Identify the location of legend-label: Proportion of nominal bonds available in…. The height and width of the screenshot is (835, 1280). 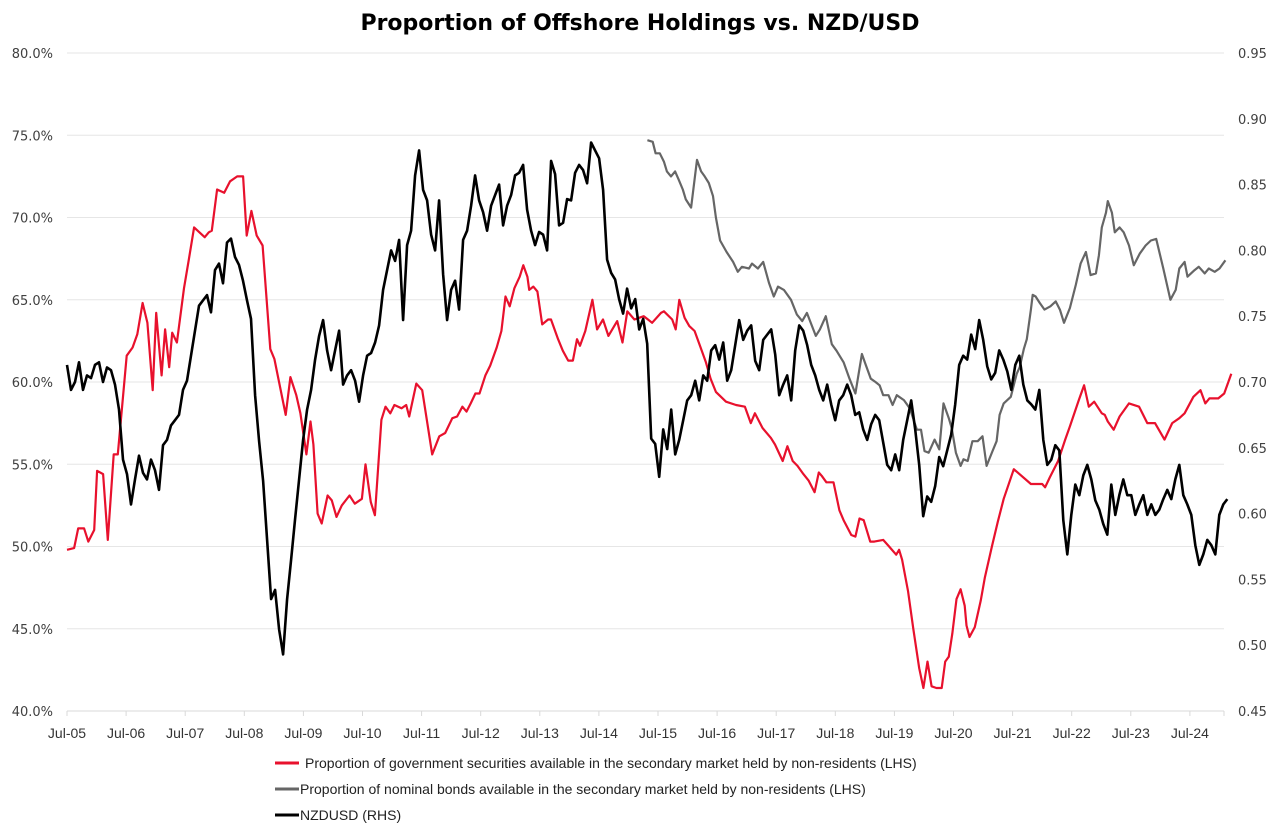
(583, 789).